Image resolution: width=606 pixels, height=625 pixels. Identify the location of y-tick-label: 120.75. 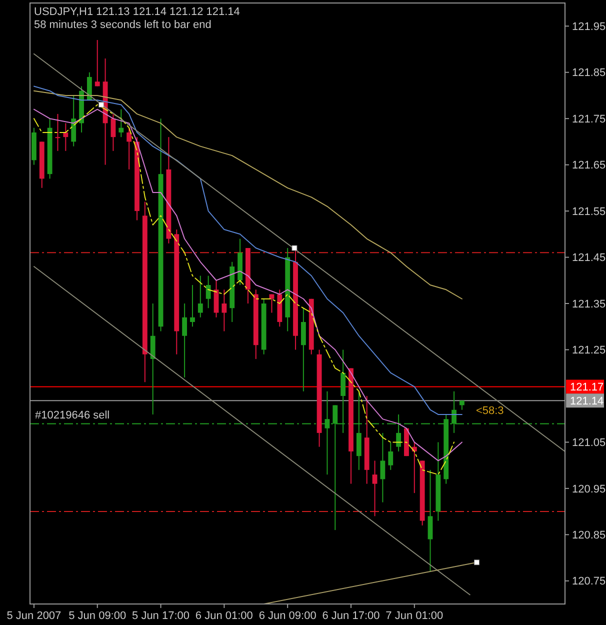
(589, 582).